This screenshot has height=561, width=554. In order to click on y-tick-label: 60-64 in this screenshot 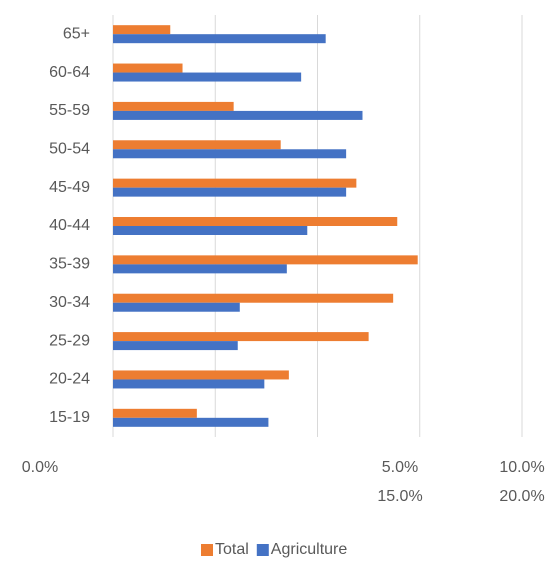, I will do `click(69, 72)`.